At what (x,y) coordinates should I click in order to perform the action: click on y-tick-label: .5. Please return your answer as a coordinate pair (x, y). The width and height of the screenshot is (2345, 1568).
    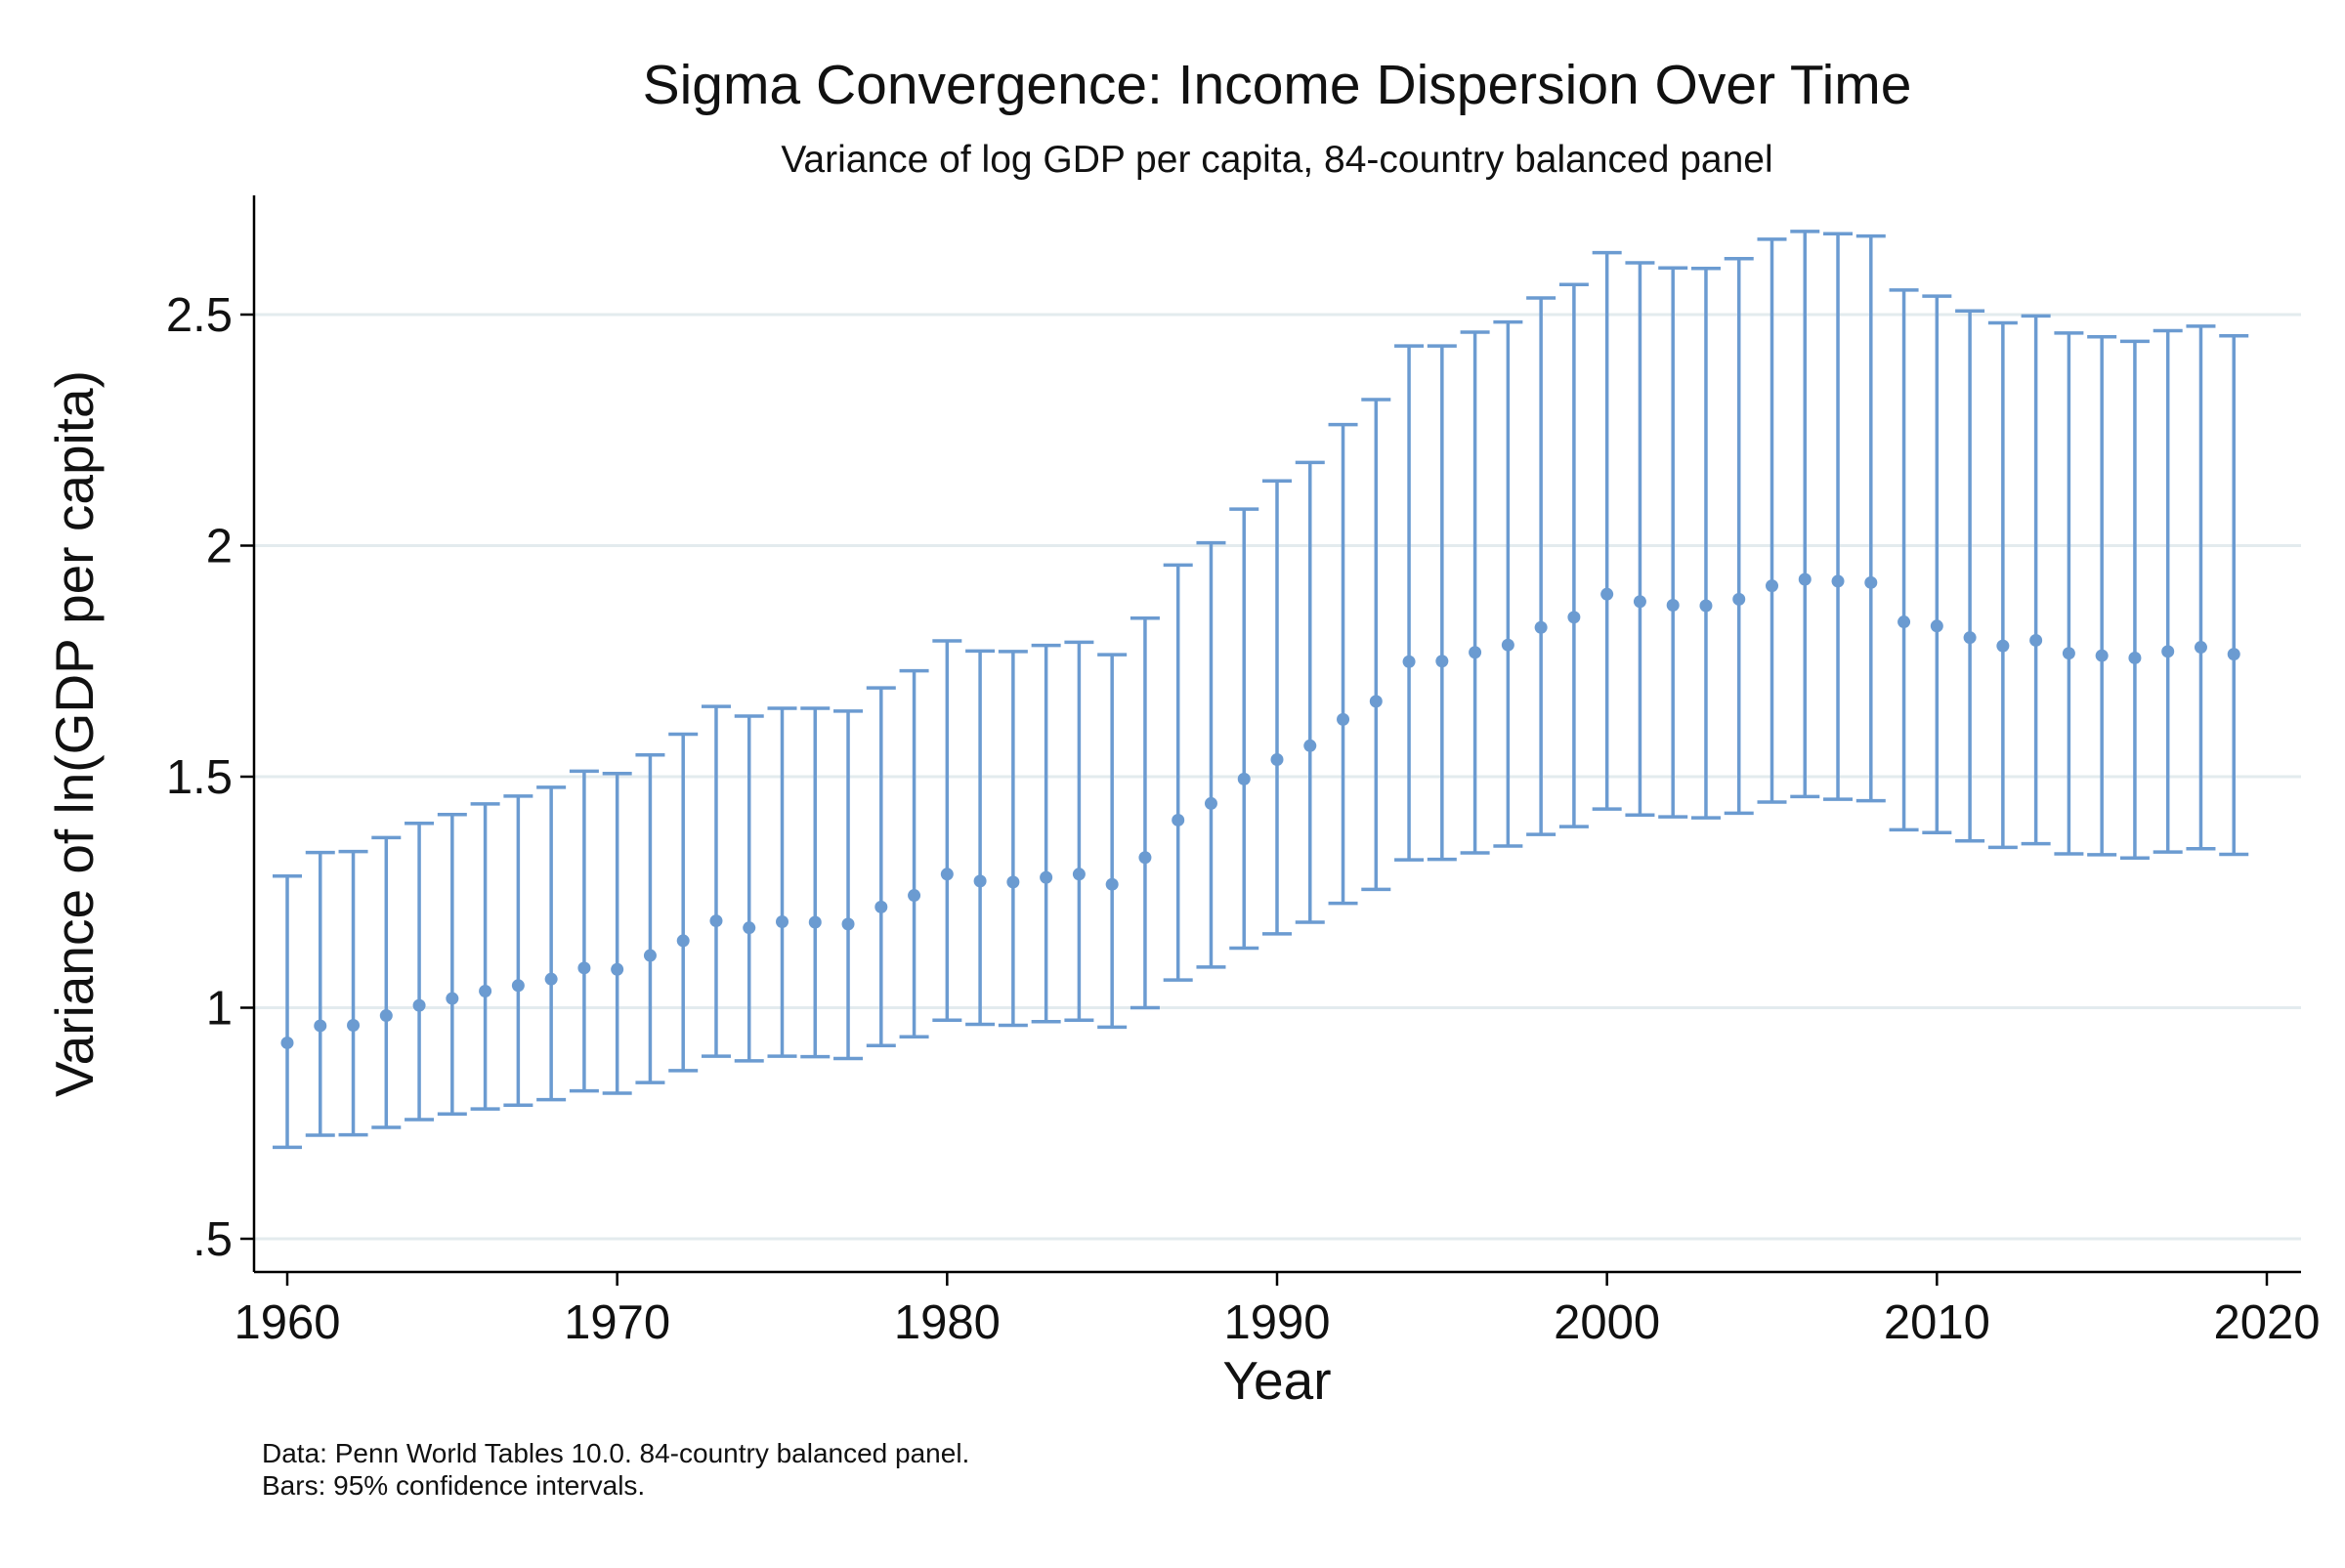
    Looking at the image, I should click on (212, 1239).